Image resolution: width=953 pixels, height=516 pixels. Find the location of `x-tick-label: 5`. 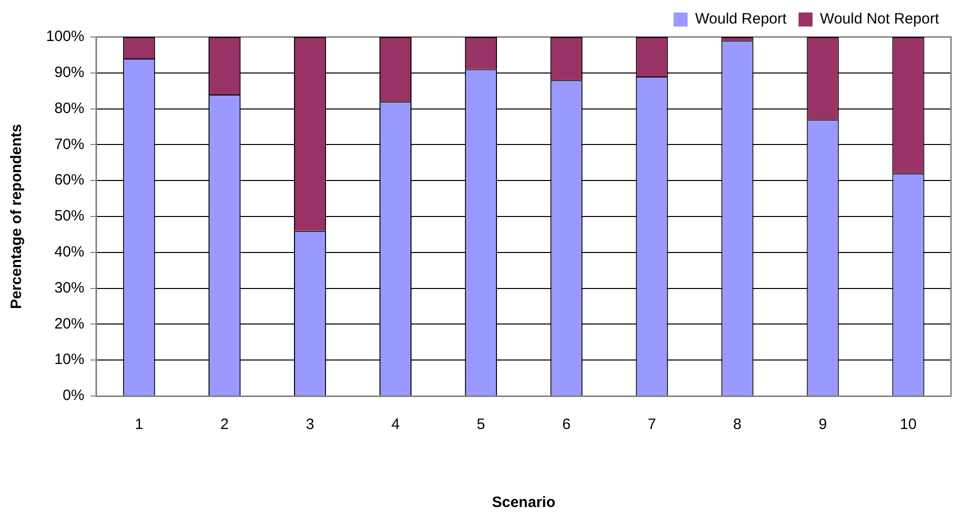

x-tick-label: 5 is located at coordinates (481, 425).